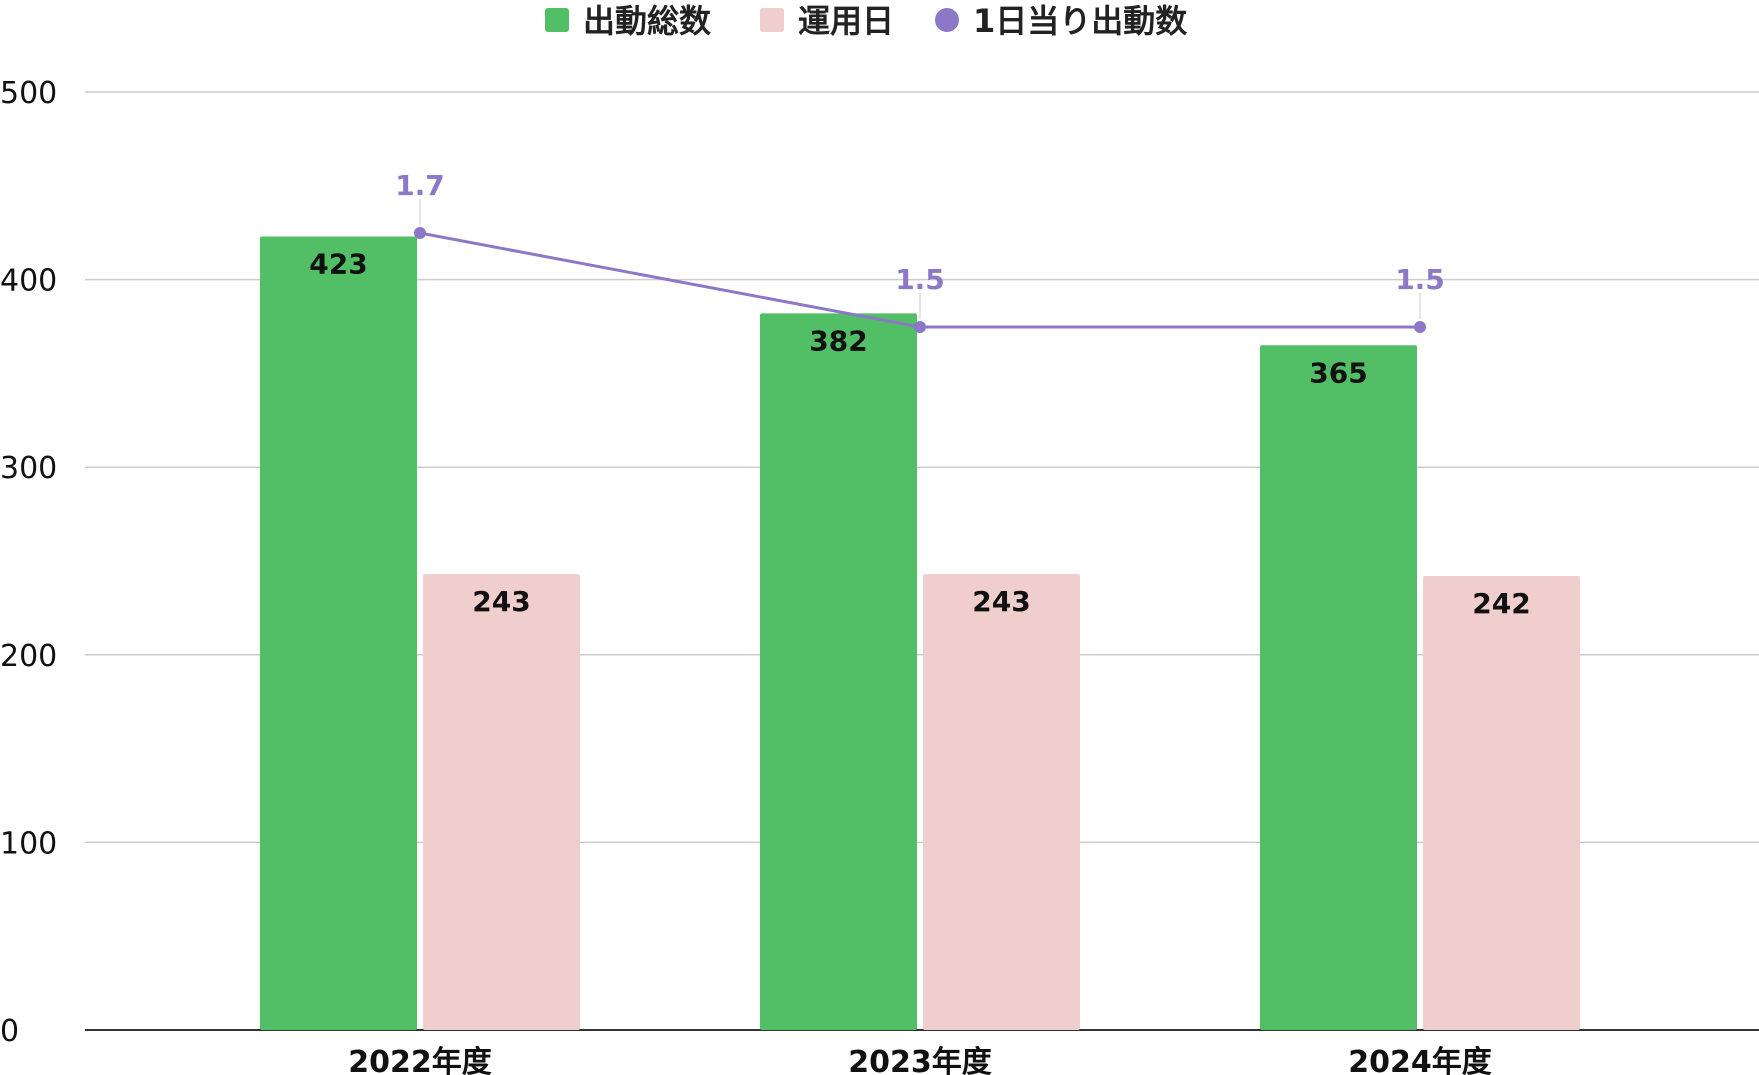 The width and height of the screenshot is (1759, 1075). I want to click on y-tick-label: 200, so click(28, 656).